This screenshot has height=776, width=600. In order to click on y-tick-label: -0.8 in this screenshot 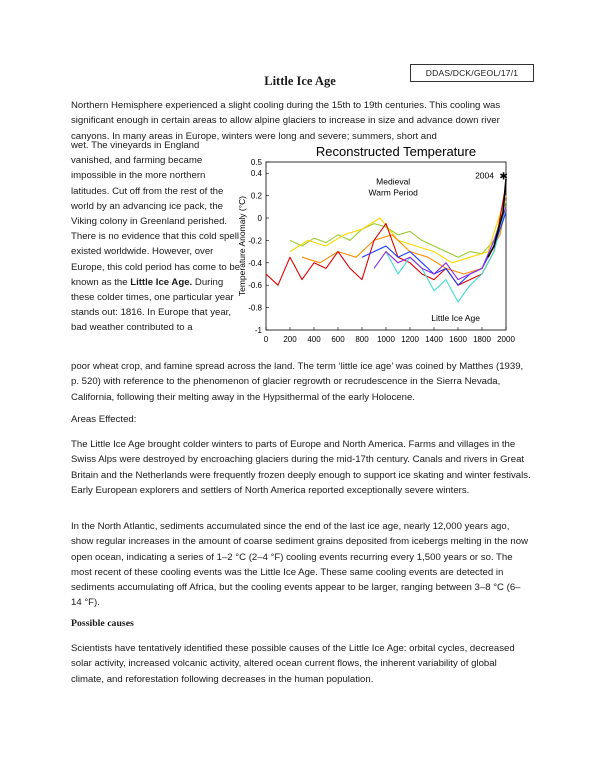, I will do `click(255, 308)`.